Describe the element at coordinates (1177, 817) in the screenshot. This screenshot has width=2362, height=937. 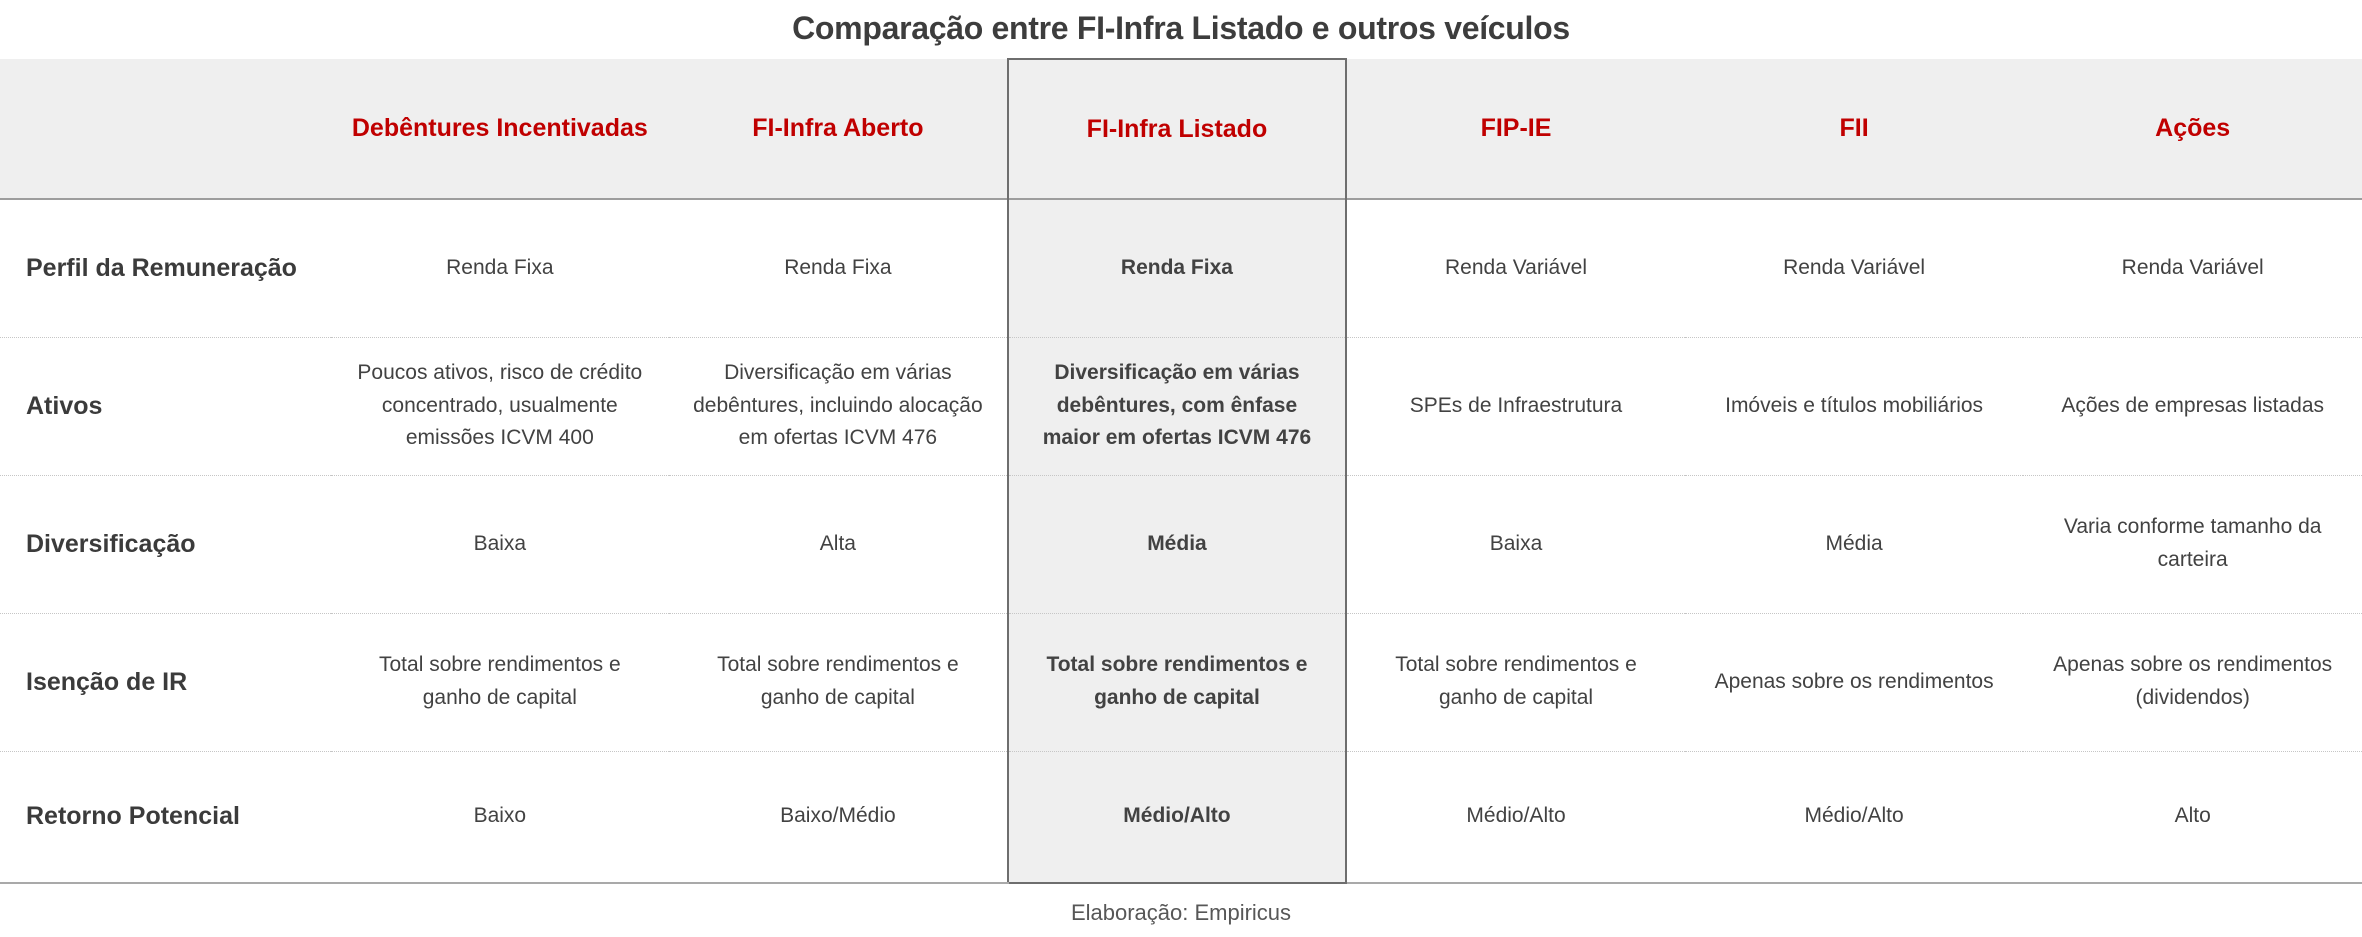
I see `table-cell-highlighted: Médio/Alto` at that location.